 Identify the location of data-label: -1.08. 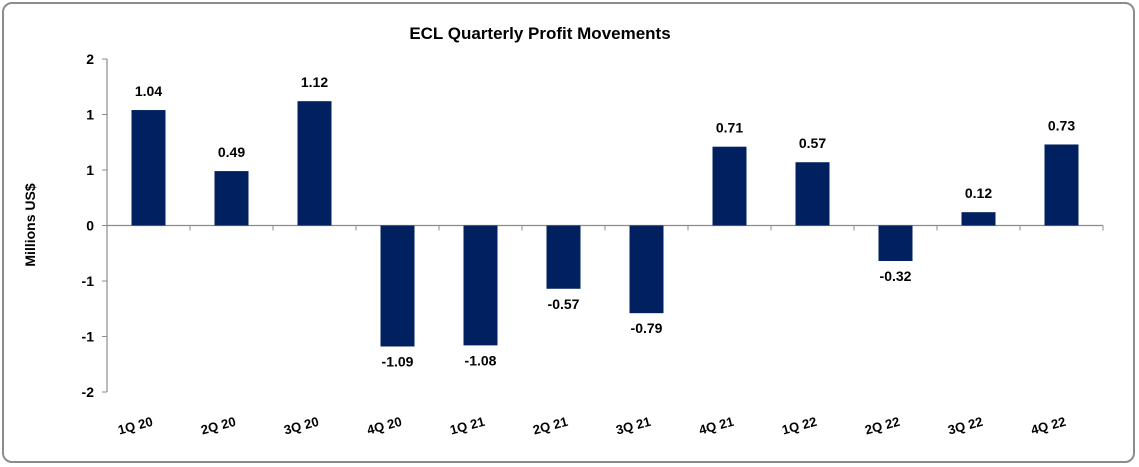
(481, 360).